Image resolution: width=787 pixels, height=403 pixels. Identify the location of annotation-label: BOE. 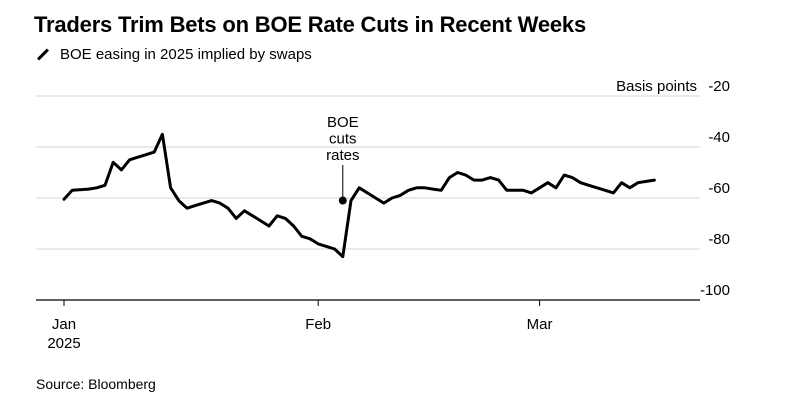
(343, 122).